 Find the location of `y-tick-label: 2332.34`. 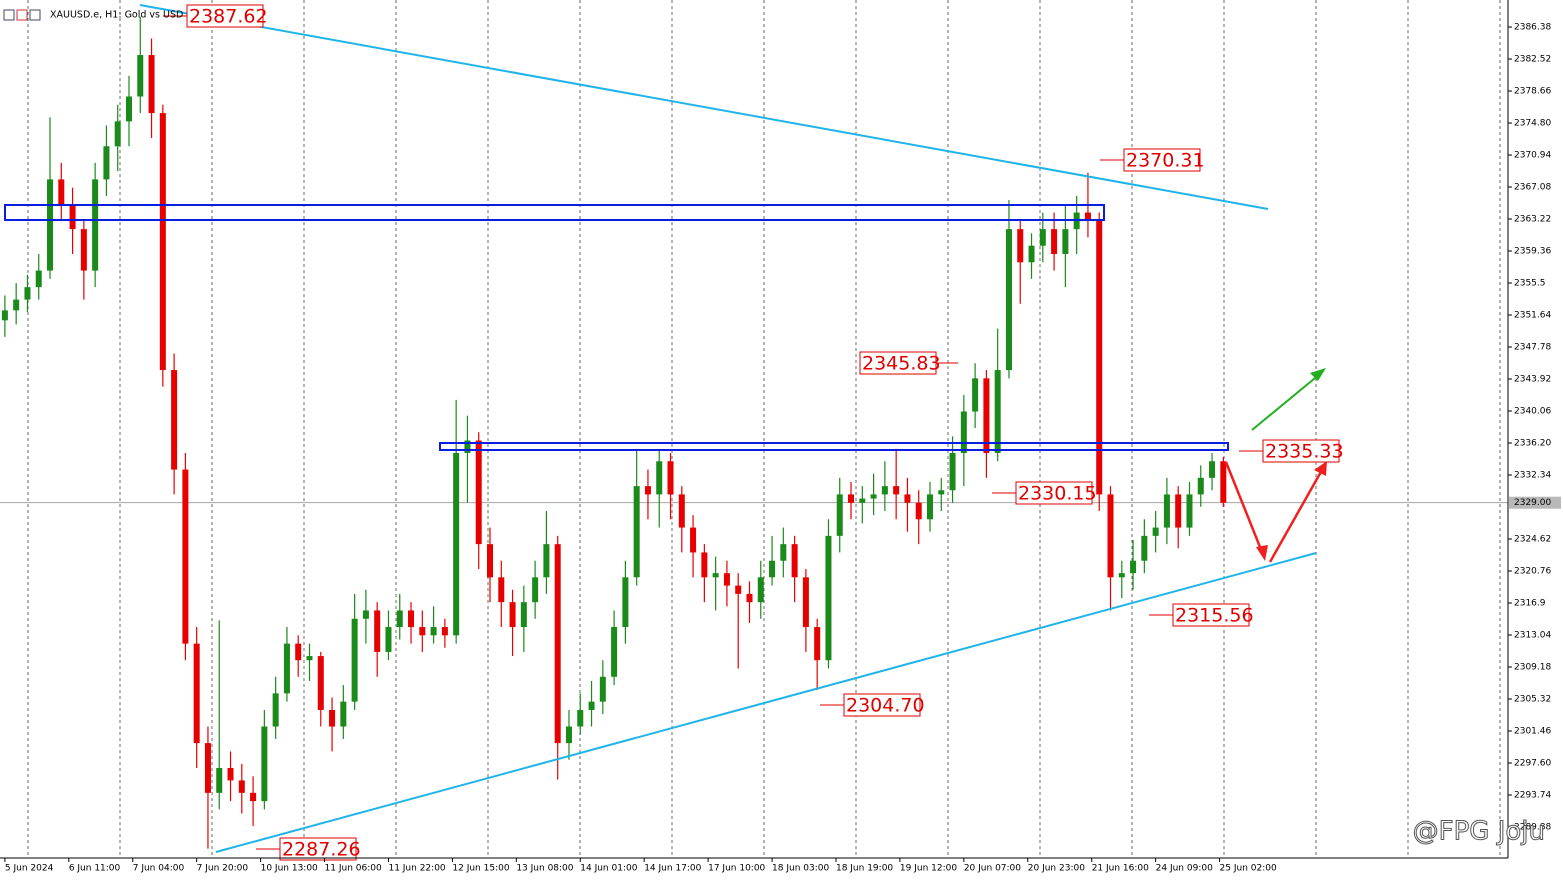

y-tick-label: 2332.34 is located at coordinates (1532, 476).